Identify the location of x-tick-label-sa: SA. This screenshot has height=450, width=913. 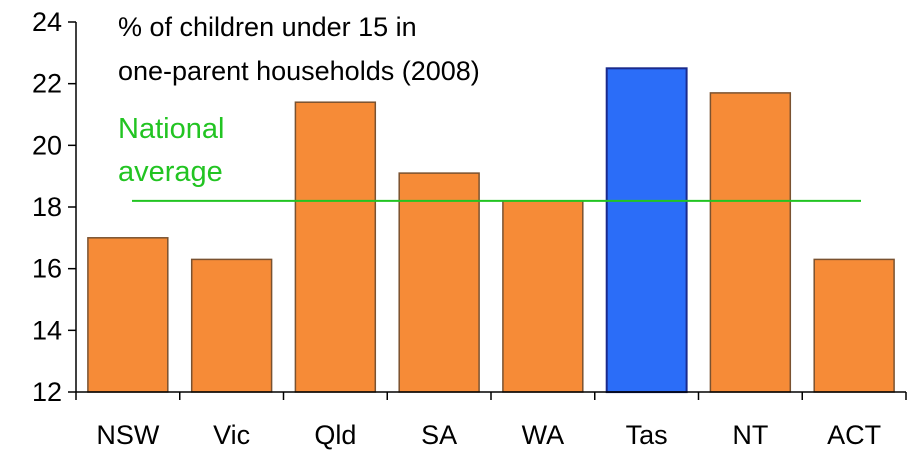
(439, 435).